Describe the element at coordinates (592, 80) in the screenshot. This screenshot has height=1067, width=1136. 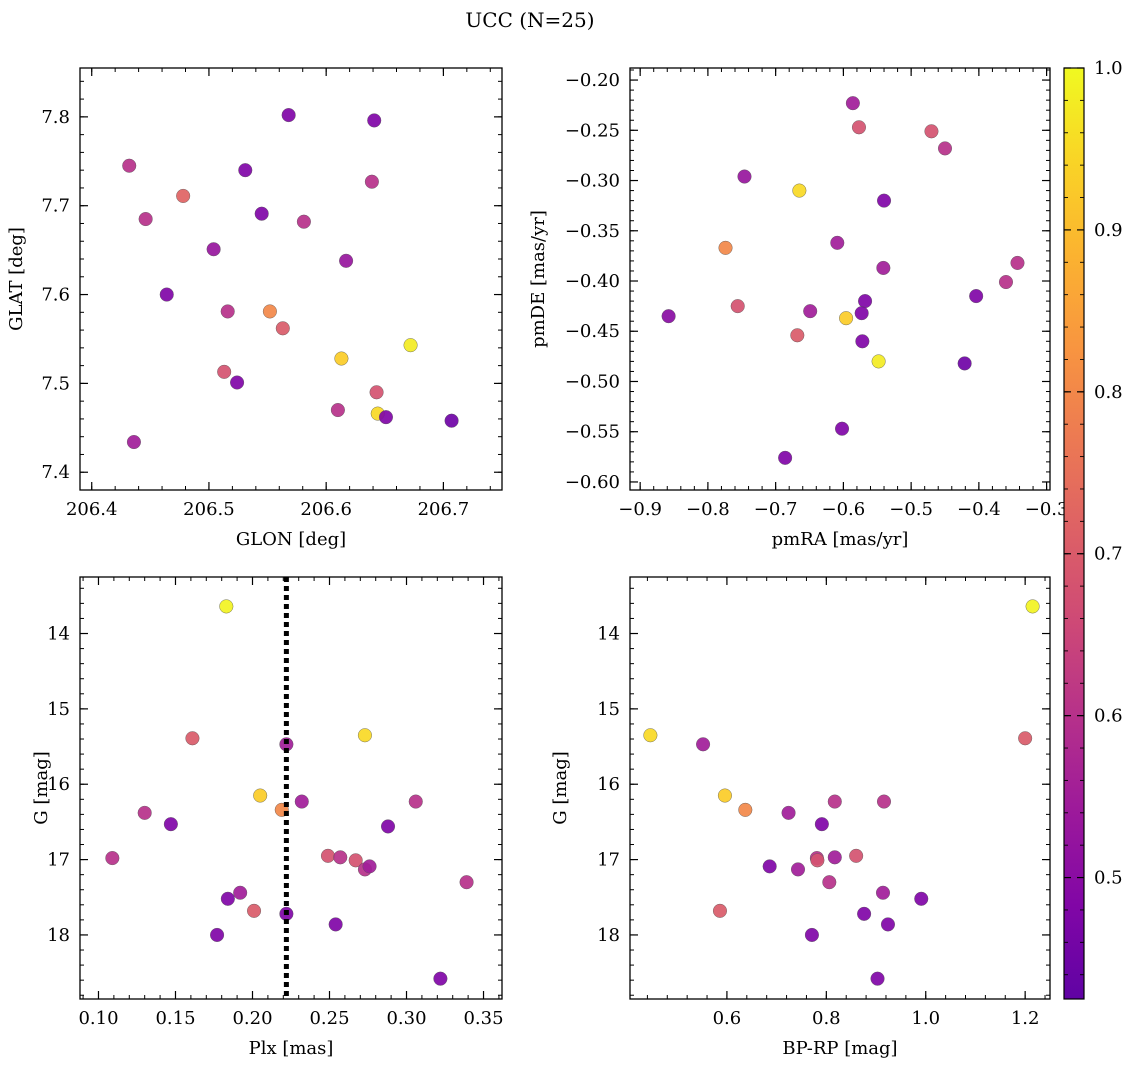
I see `y-tick-label: −0.20` at that location.